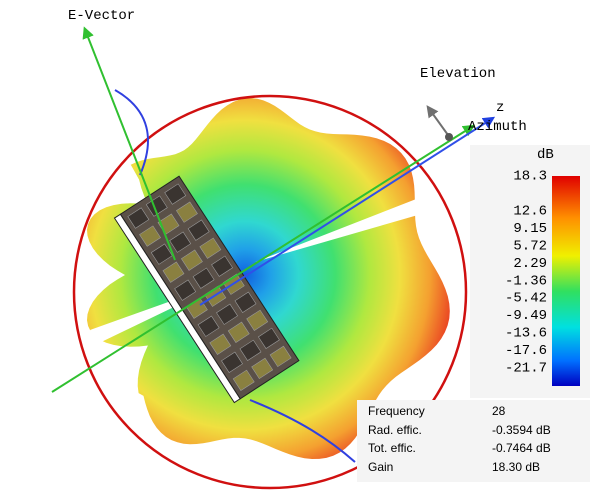  I want to click on label: Azimuth, so click(497, 127).